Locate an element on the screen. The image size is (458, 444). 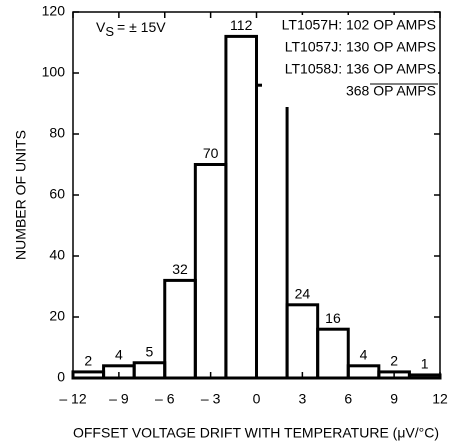
x-tick-label: – 9 is located at coordinates (119, 399).